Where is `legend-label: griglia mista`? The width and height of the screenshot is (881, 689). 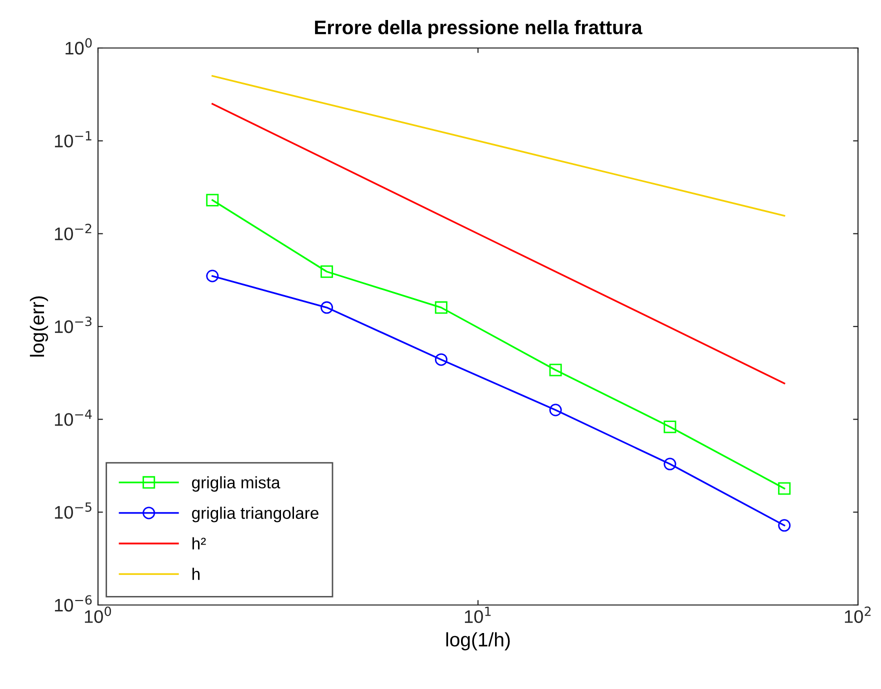 legend-label: griglia mista is located at coordinates (236, 484).